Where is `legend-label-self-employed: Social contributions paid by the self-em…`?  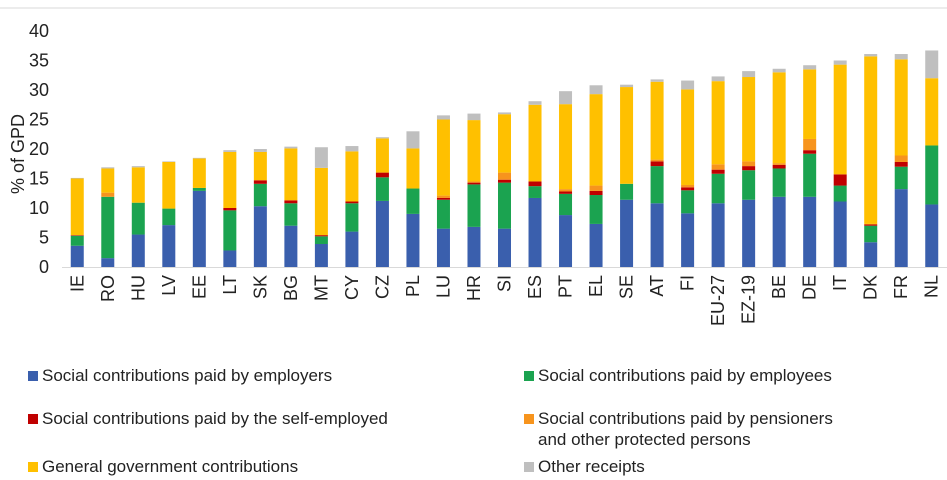 legend-label-self-employed: Social contributions paid by the self-em… is located at coordinates (215, 418).